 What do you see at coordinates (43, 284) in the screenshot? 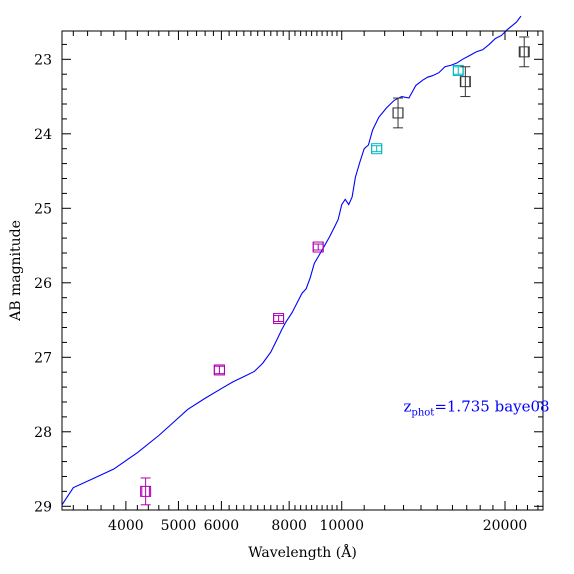
I see `y-tick-label: 26` at bounding box center [43, 284].